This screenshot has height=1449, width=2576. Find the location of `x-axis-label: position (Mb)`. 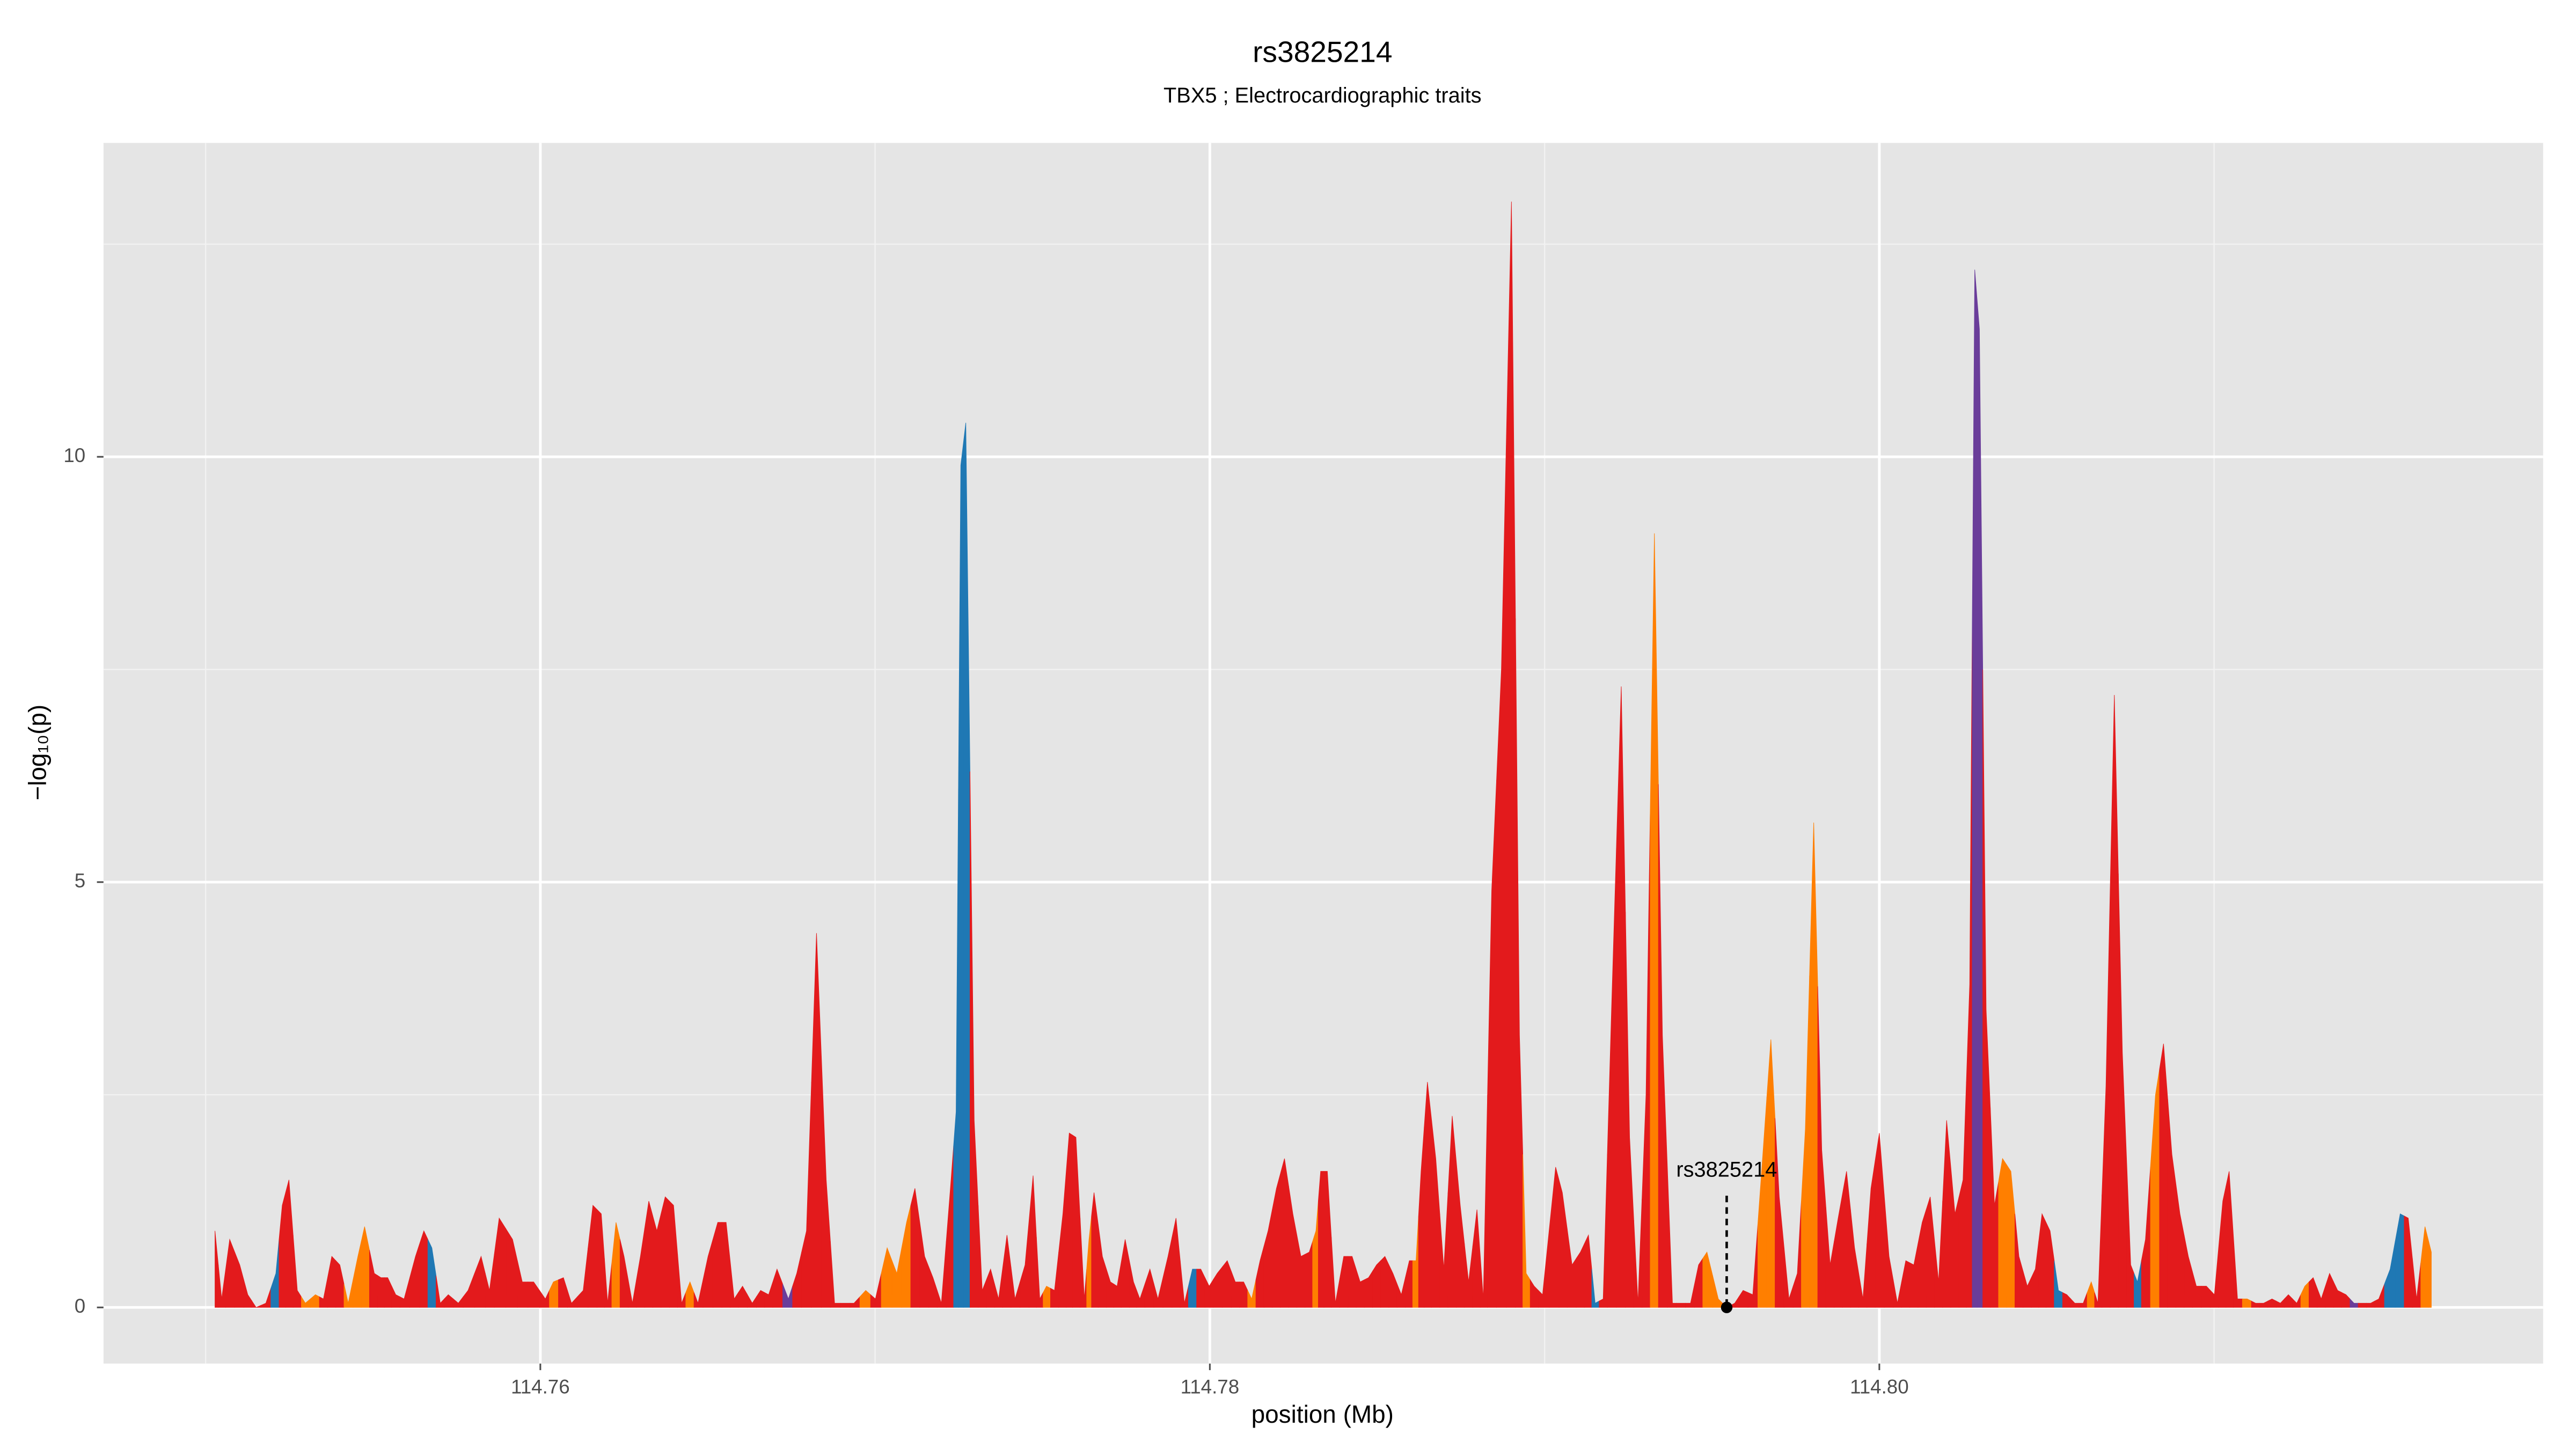

x-axis-label: position (Mb) is located at coordinates (1323, 1414).